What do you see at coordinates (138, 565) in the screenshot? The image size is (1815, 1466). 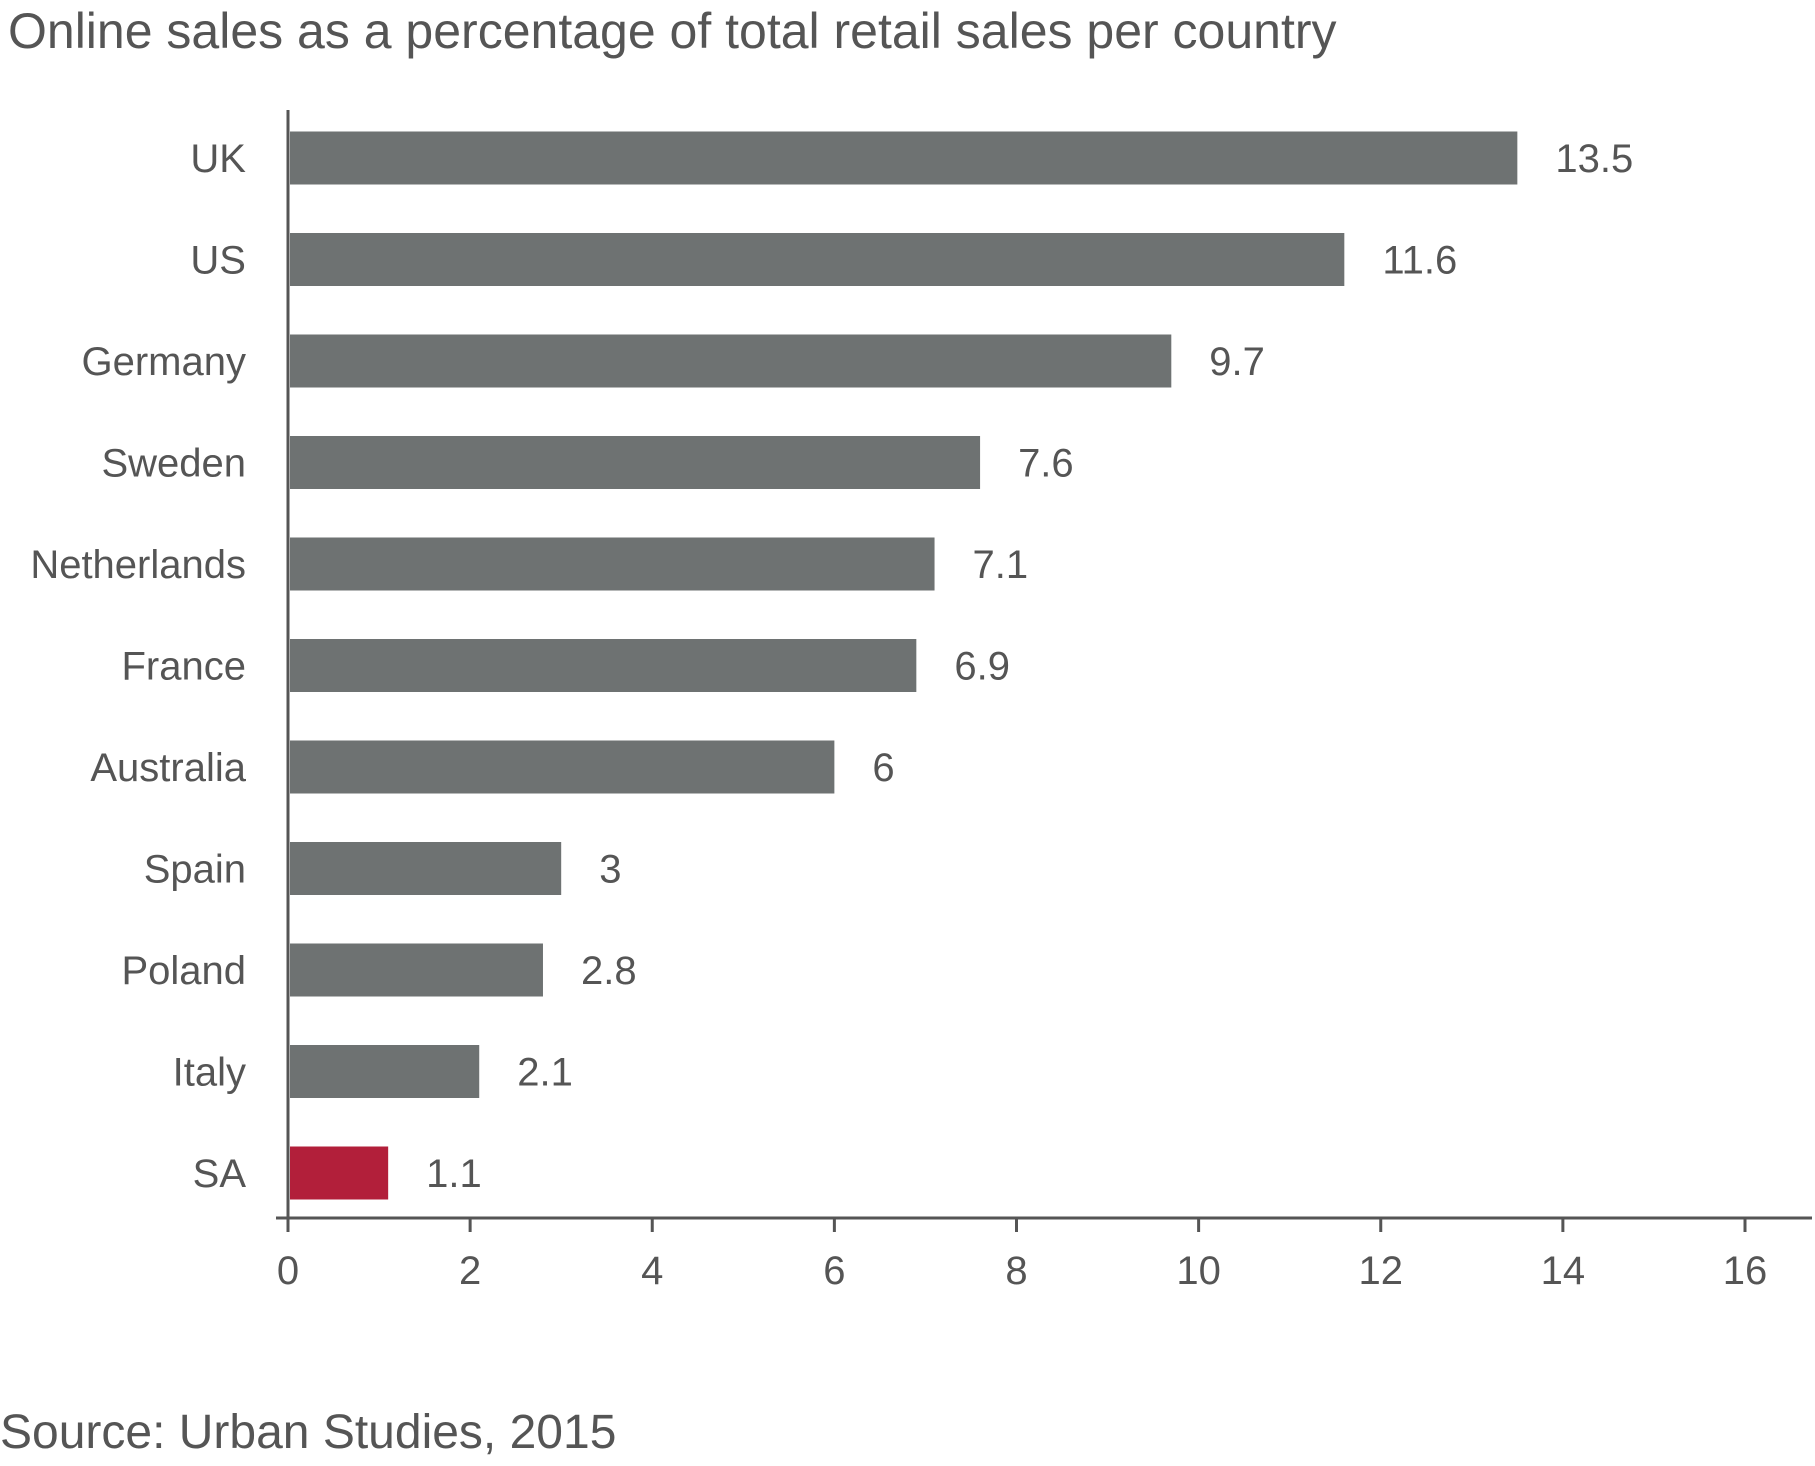 I see `category-label-netherlands: Netherlands` at bounding box center [138, 565].